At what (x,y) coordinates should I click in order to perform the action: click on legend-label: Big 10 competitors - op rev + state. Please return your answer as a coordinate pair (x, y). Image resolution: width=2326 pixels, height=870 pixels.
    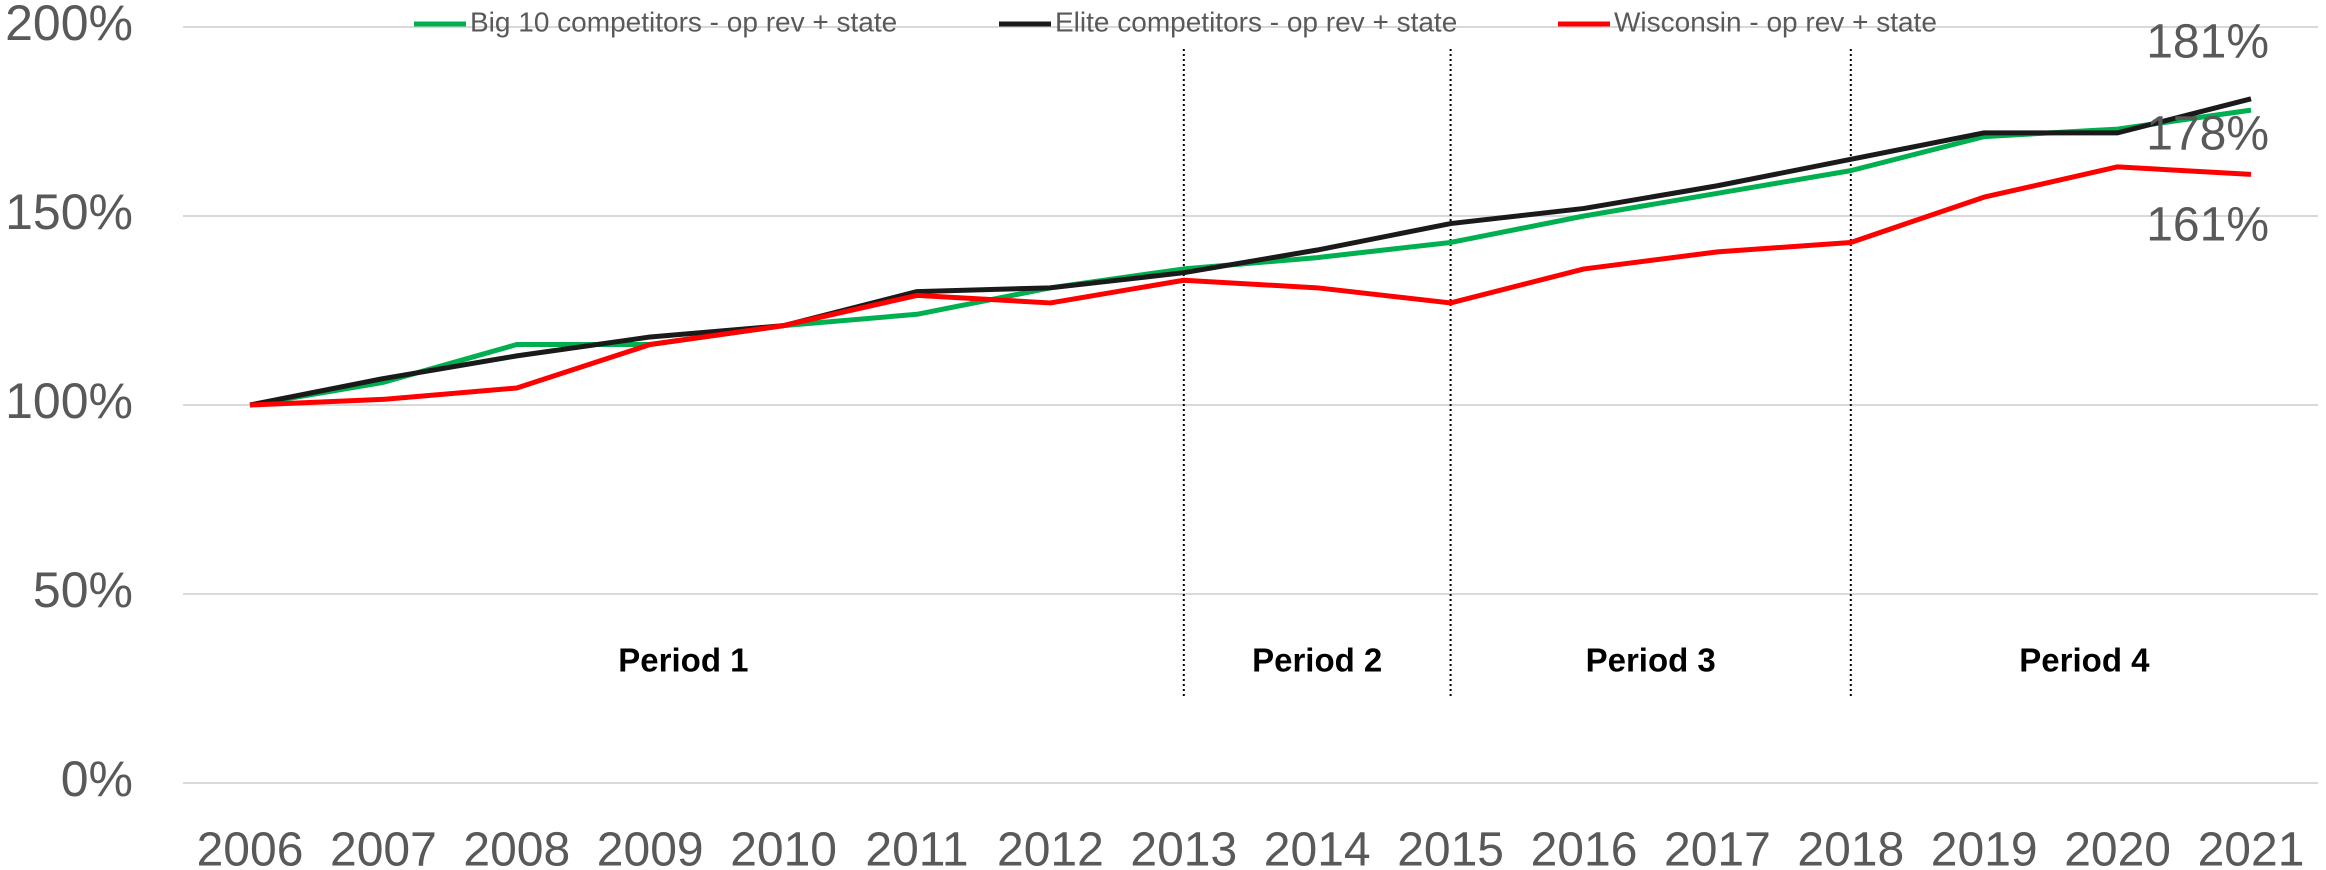
    Looking at the image, I should click on (683, 21).